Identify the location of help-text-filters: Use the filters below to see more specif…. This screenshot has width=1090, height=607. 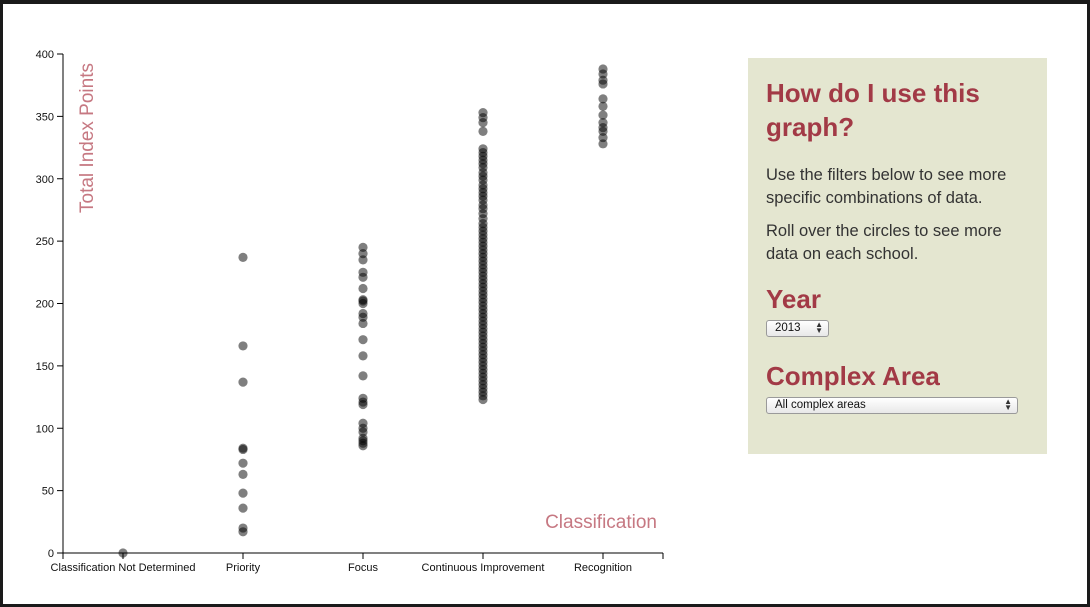
(886, 186).